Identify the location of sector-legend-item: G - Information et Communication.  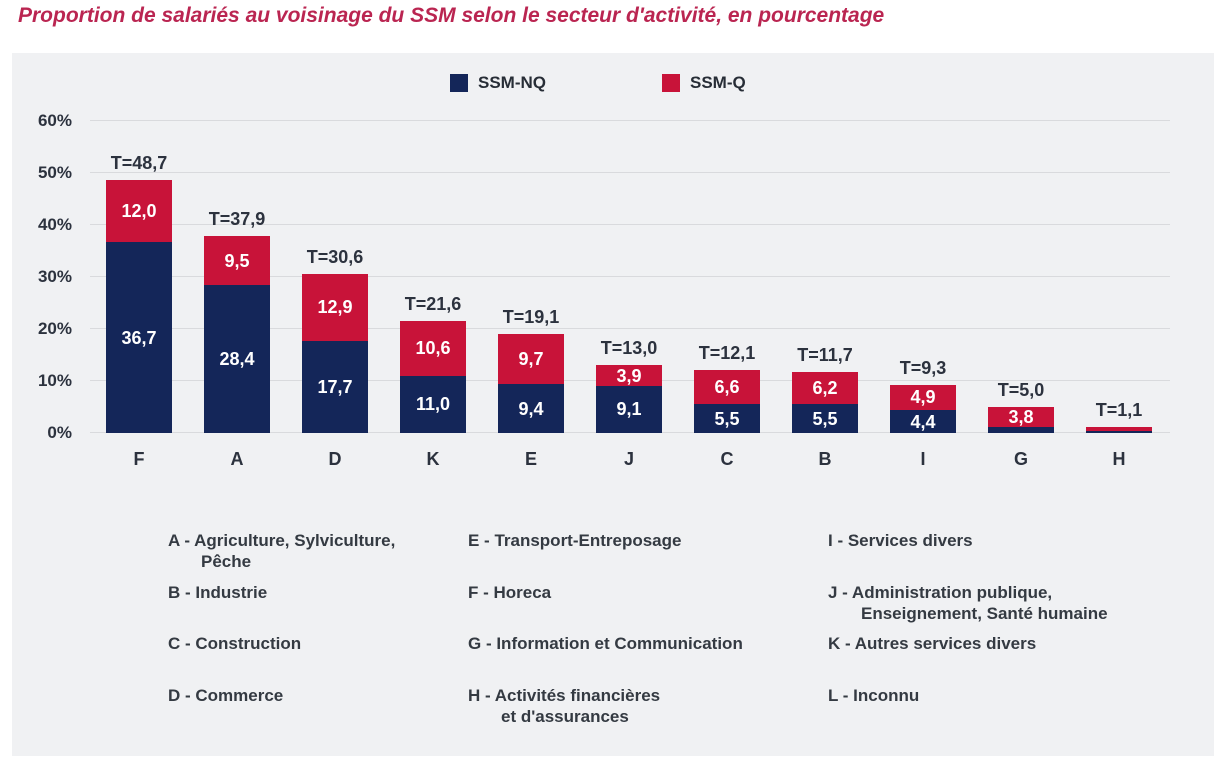
(605, 644).